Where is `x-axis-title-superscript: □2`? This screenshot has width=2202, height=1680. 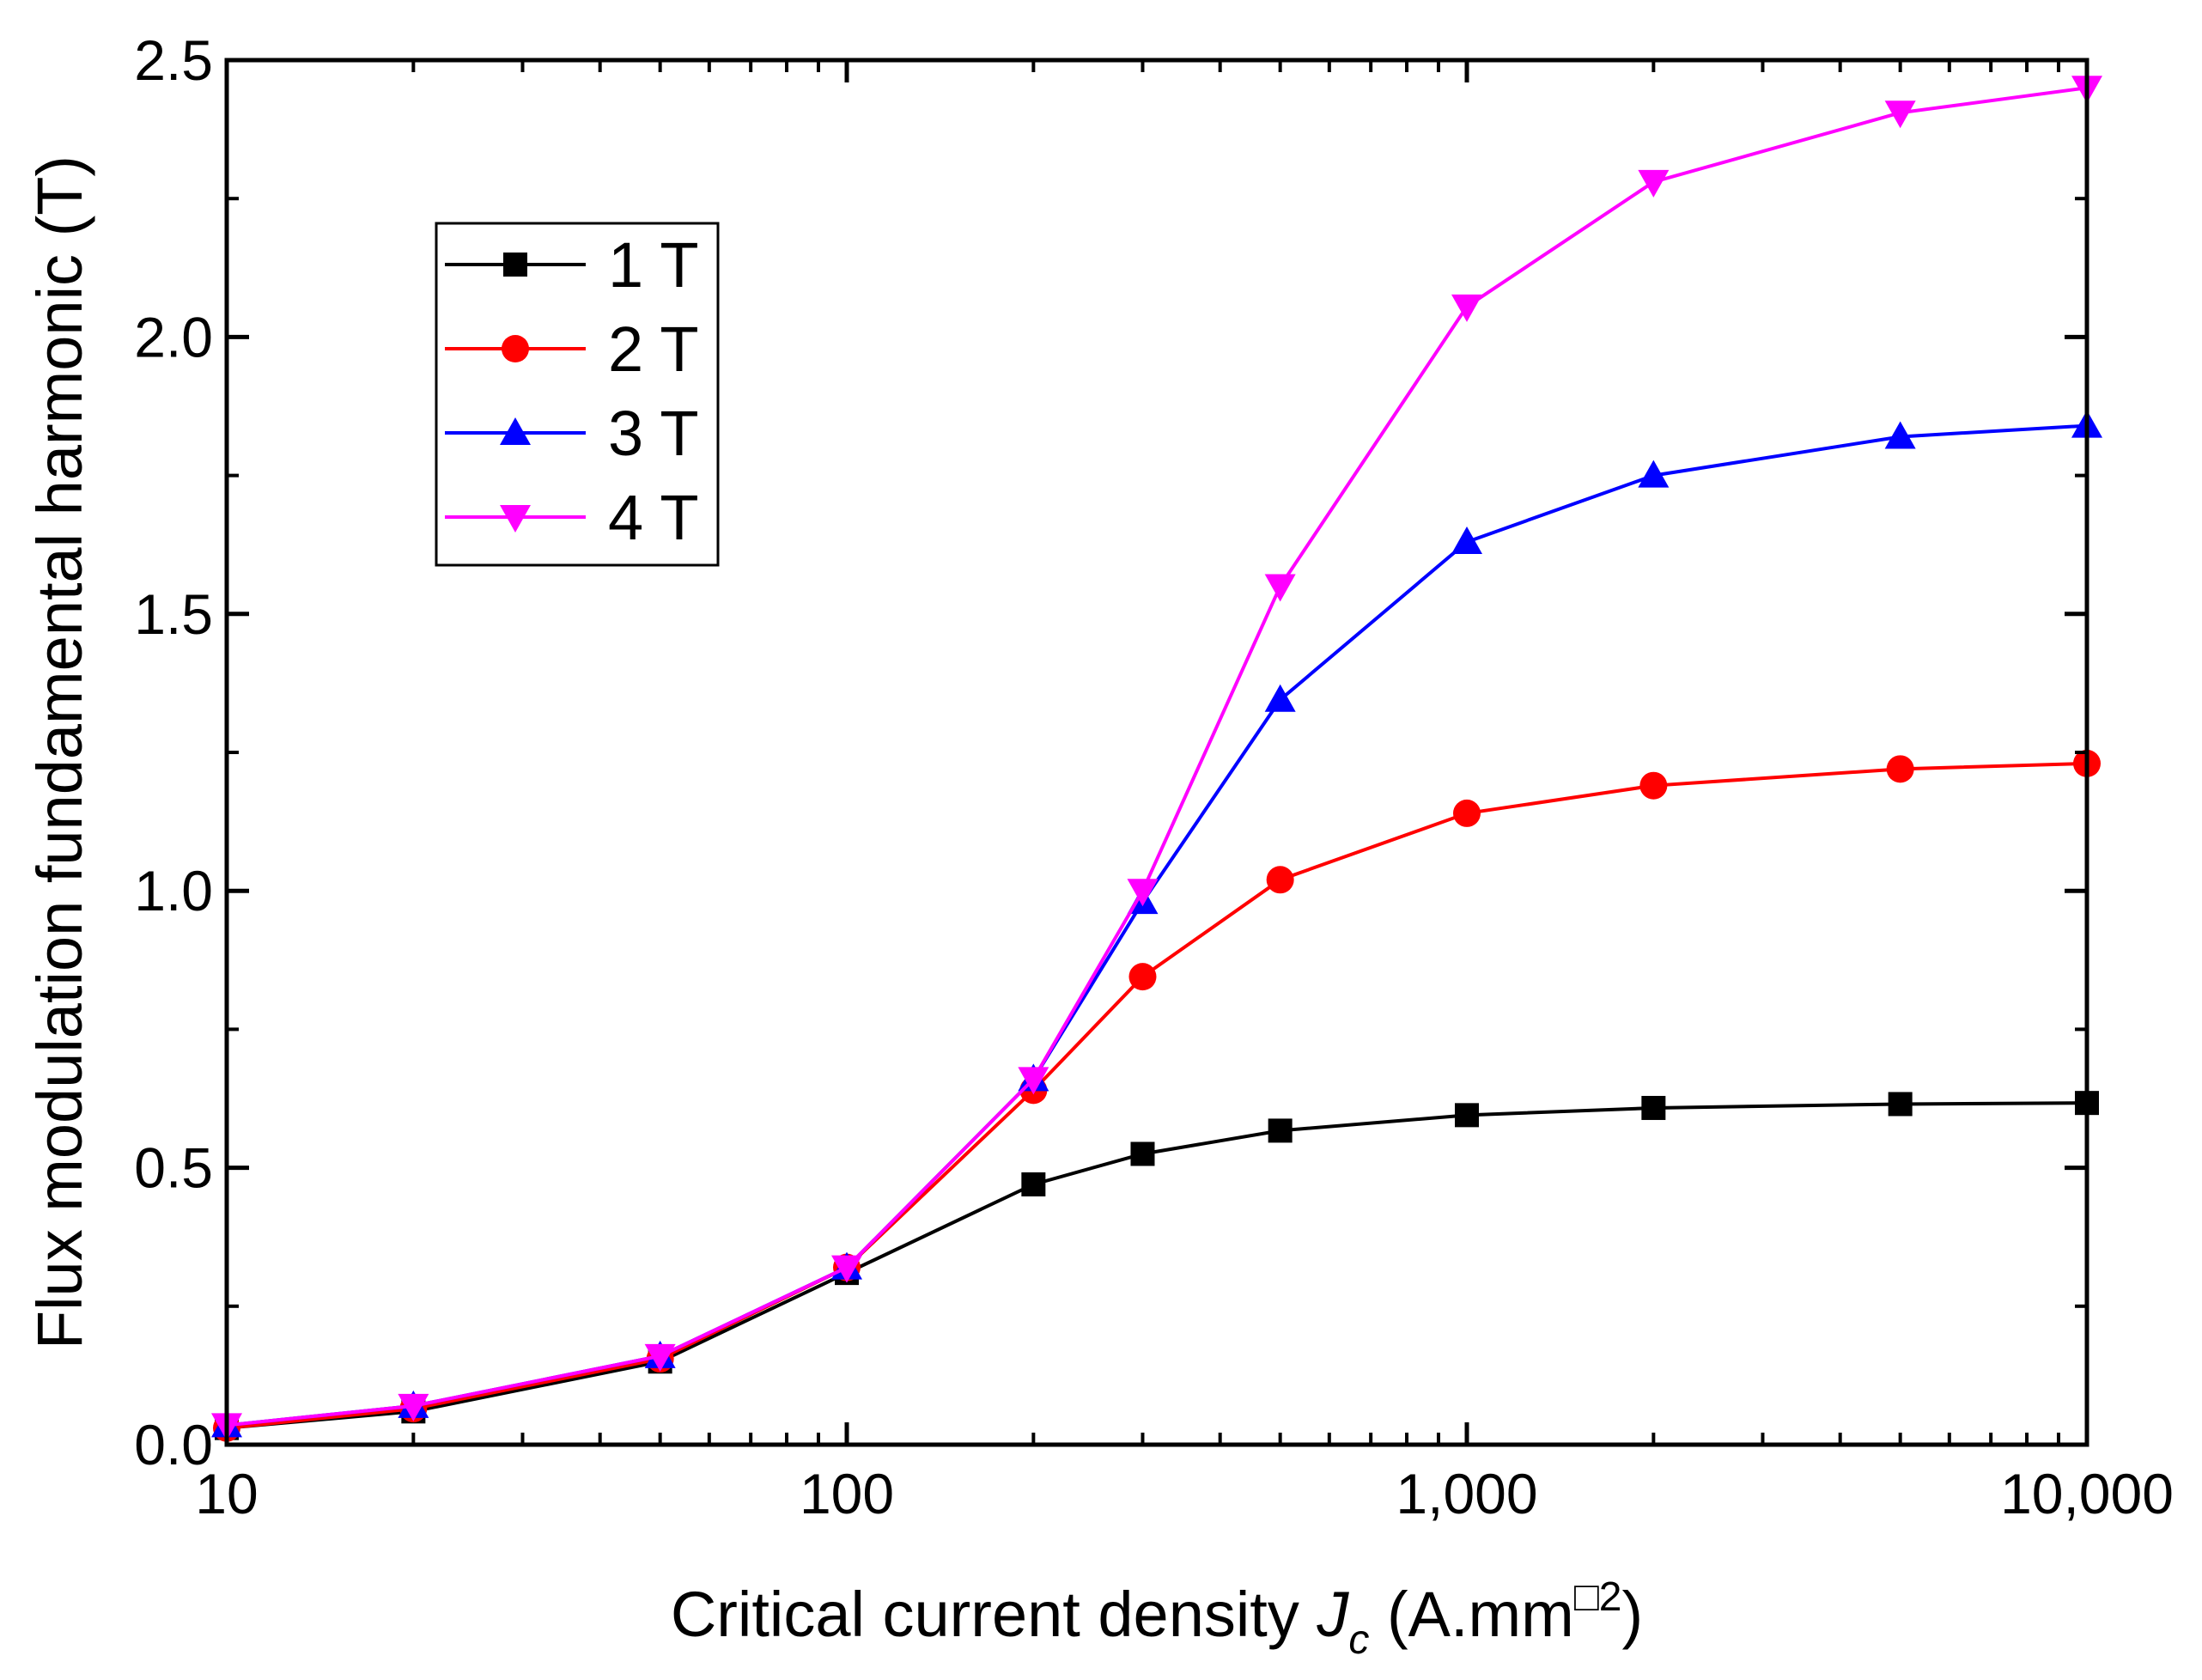
x-axis-title-superscript: □2 is located at coordinates (1598, 1597).